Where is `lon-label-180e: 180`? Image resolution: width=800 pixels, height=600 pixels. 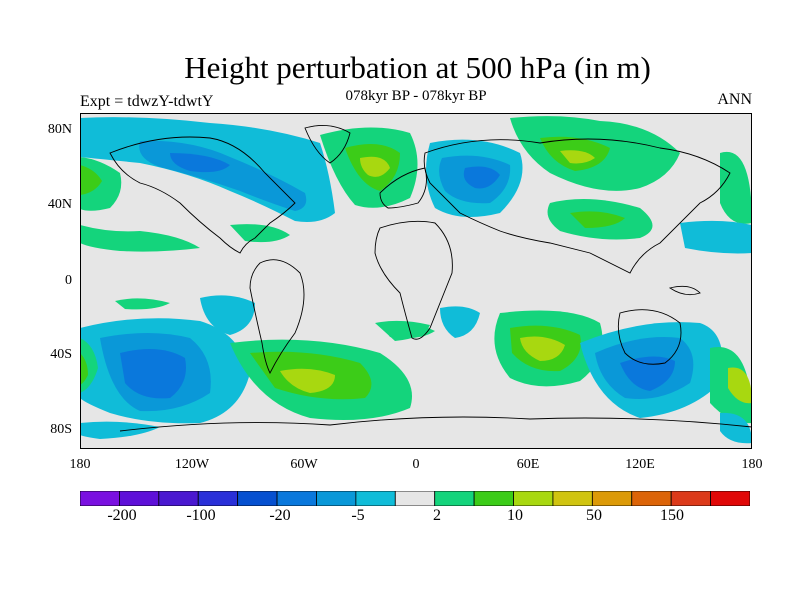 lon-label-180e: 180 is located at coordinates (752, 464).